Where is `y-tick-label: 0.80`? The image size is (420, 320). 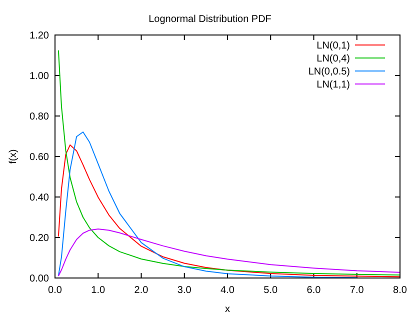
y-tick-label: 0.80 is located at coordinates (40, 117).